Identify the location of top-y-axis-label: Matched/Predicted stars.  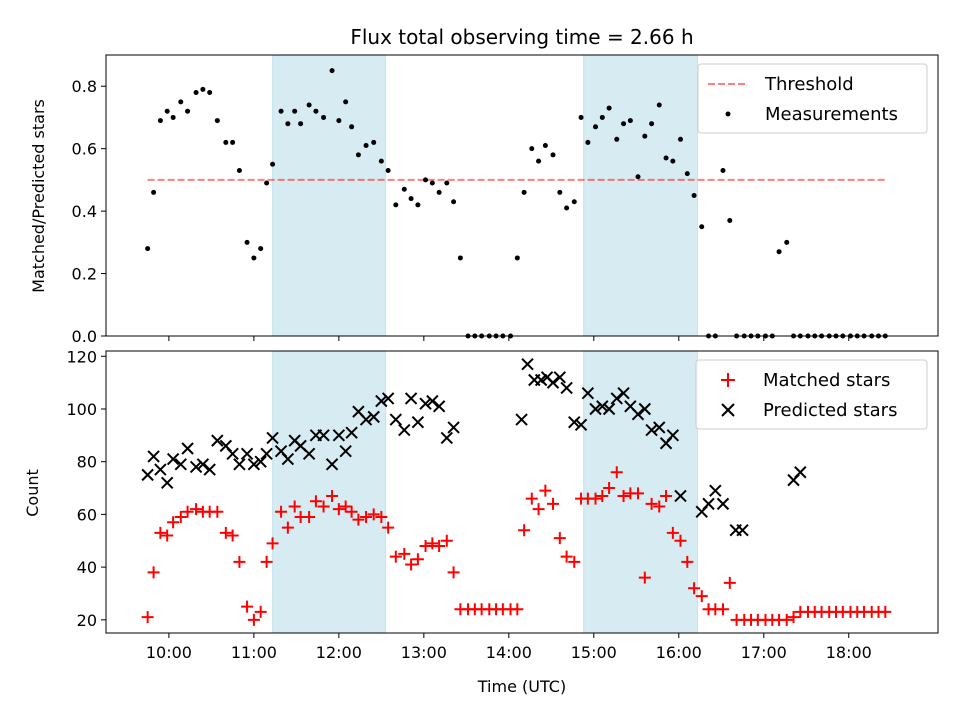
(38, 196).